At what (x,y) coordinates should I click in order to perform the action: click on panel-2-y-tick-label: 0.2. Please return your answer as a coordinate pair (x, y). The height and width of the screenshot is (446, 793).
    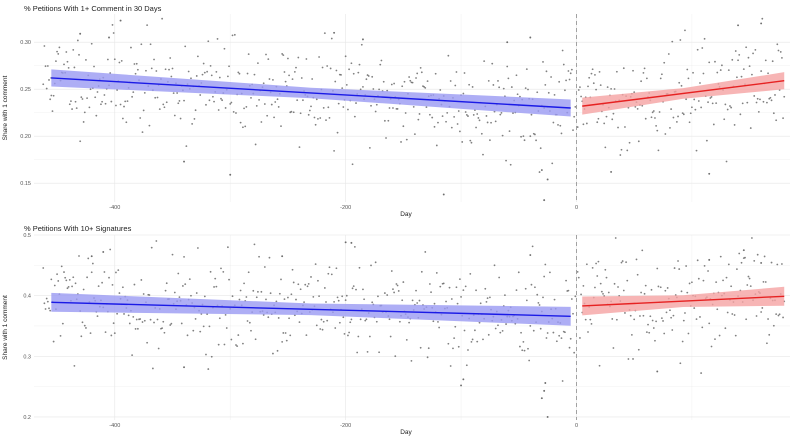
    Looking at the image, I should click on (27, 418).